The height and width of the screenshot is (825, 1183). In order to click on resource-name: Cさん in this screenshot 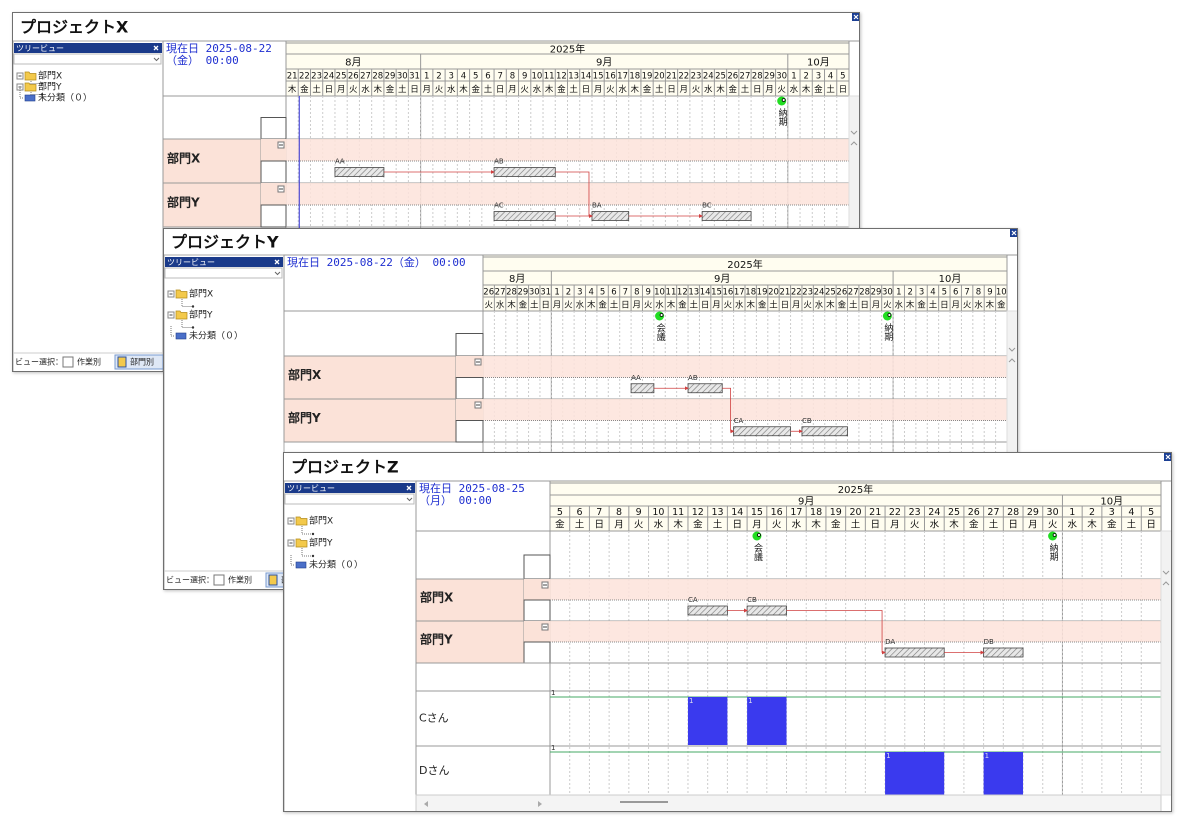, I will do `click(434, 718)`.